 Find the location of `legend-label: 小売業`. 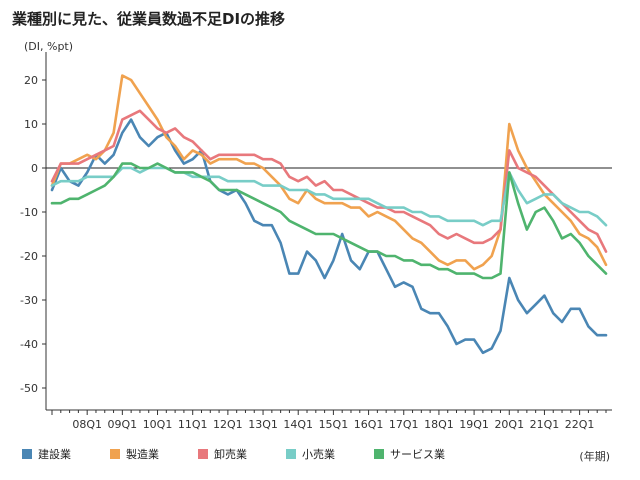

legend-label: 小売業 is located at coordinates (318, 454).